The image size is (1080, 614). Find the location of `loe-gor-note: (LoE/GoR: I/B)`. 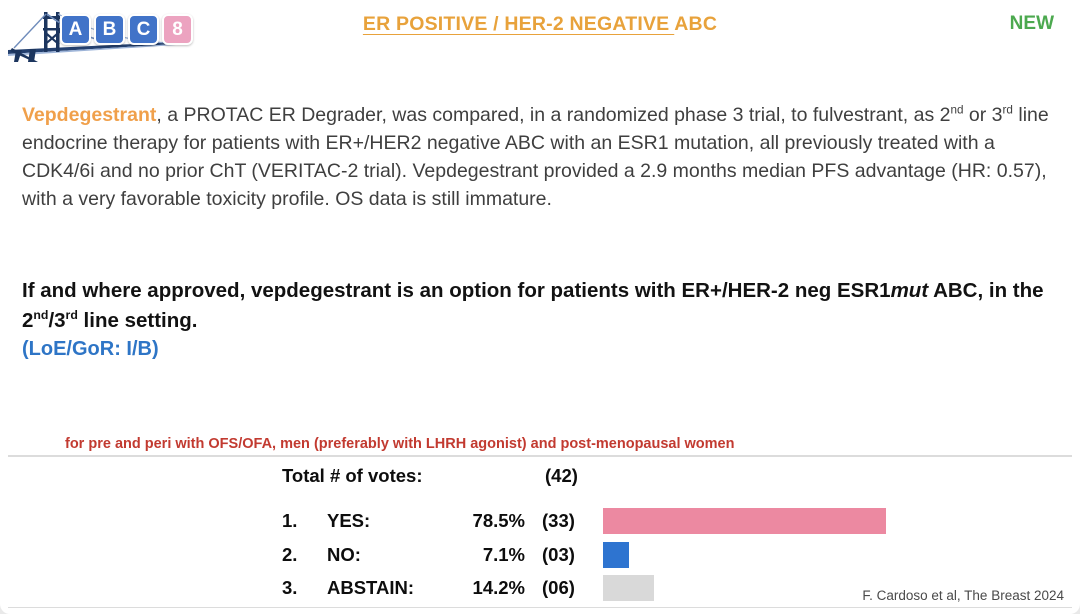

loe-gor-note: (LoE/GoR: I/B) is located at coordinates (90, 349).